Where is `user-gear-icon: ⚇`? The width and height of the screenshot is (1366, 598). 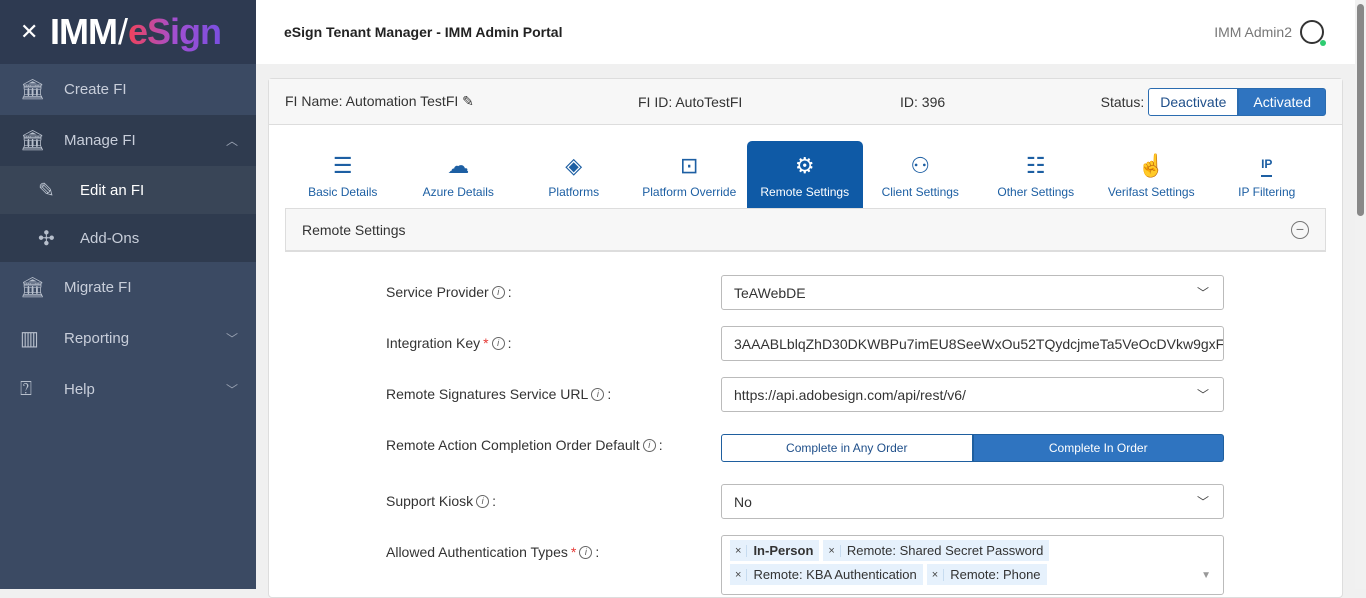
user-gear-icon: ⚇ is located at coordinates (920, 165).